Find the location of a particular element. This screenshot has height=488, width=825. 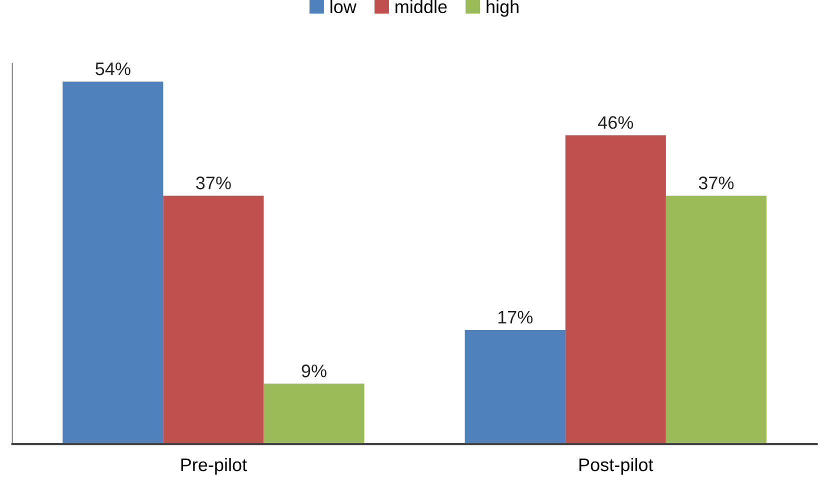

data-label: 54% is located at coordinates (113, 69).